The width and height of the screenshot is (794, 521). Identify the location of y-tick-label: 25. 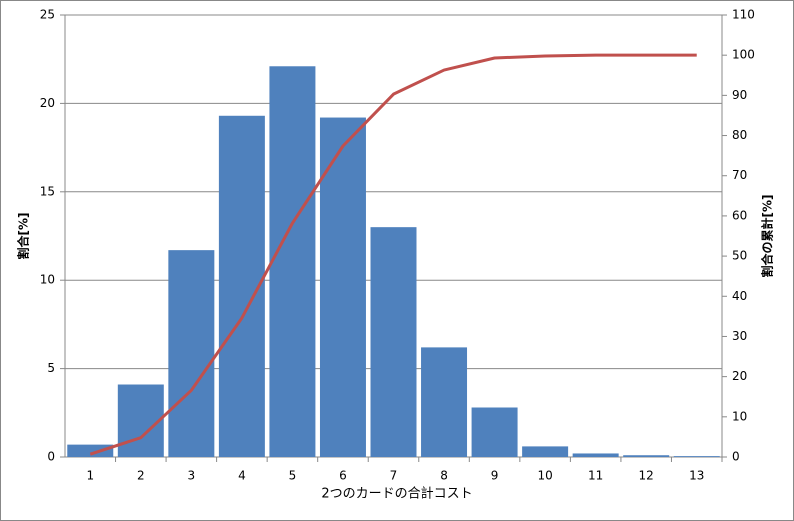
(47, 15).